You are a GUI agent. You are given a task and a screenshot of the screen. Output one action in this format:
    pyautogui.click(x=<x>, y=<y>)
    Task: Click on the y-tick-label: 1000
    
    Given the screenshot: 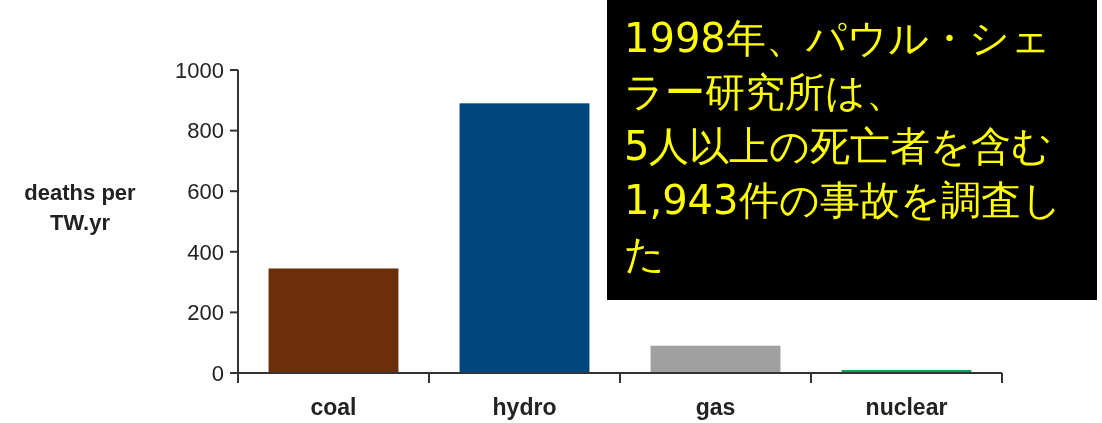 What is the action you would take?
    pyautogui.click(x=199, y=70)
    